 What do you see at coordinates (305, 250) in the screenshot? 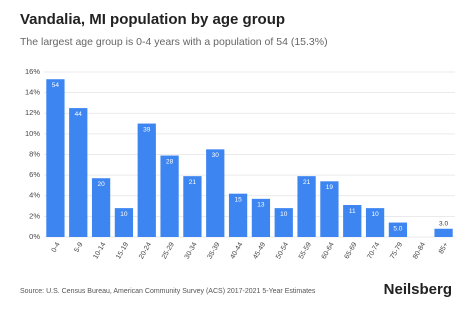
I see `x-tick-label: 55-59` at bounding box center [305, 250].